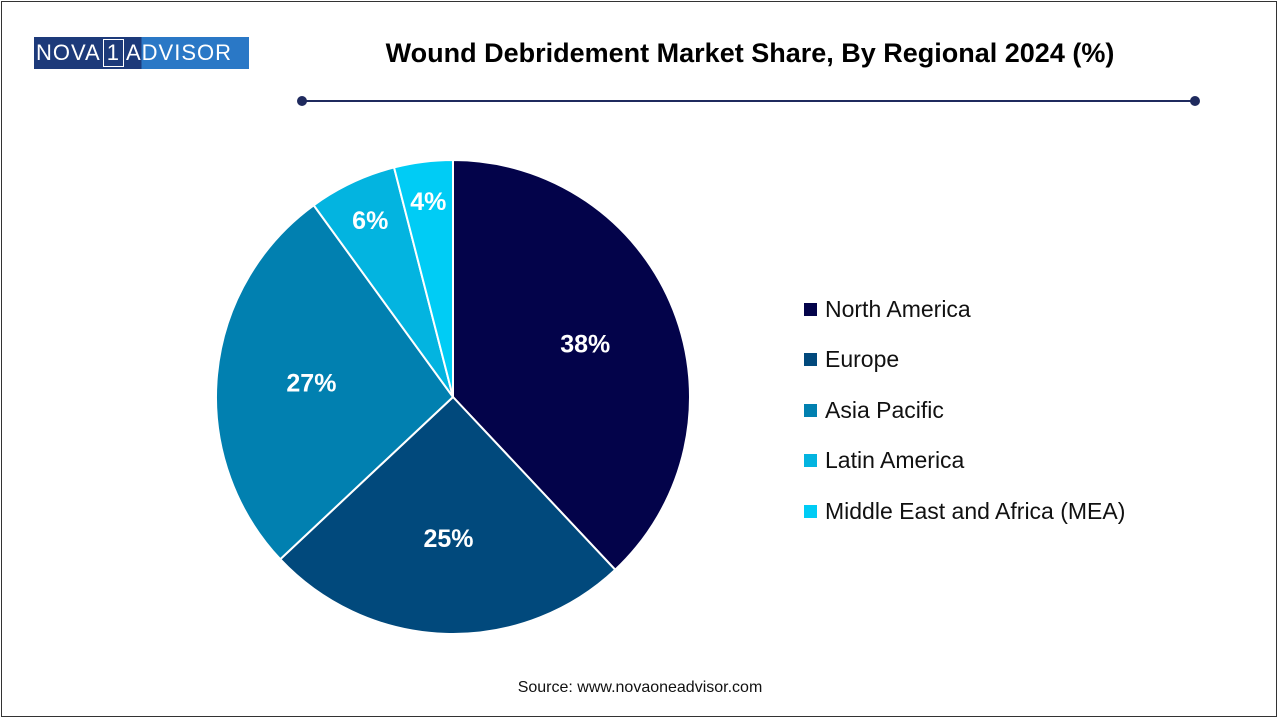 Image resolution: width=1280 pixels, height=720 pixels. Describe the element at coordinates (585, 345) in the screenshot. I see `data-label: 38%` at that location.